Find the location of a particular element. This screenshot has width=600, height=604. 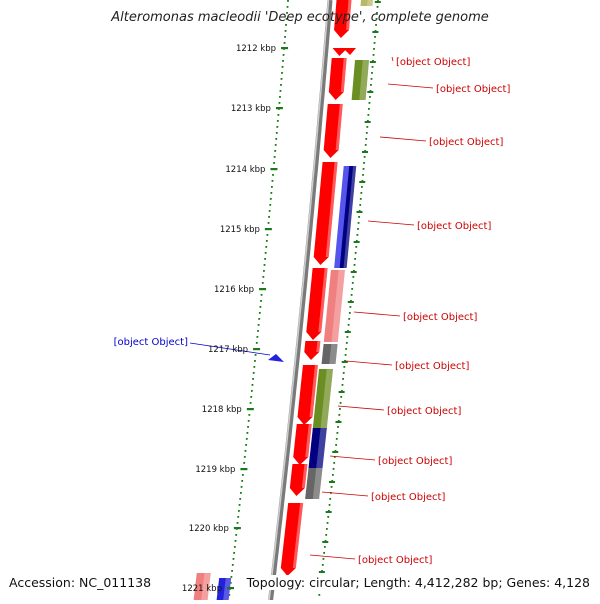

cog-block-navy is located at coordinates (348, 217).